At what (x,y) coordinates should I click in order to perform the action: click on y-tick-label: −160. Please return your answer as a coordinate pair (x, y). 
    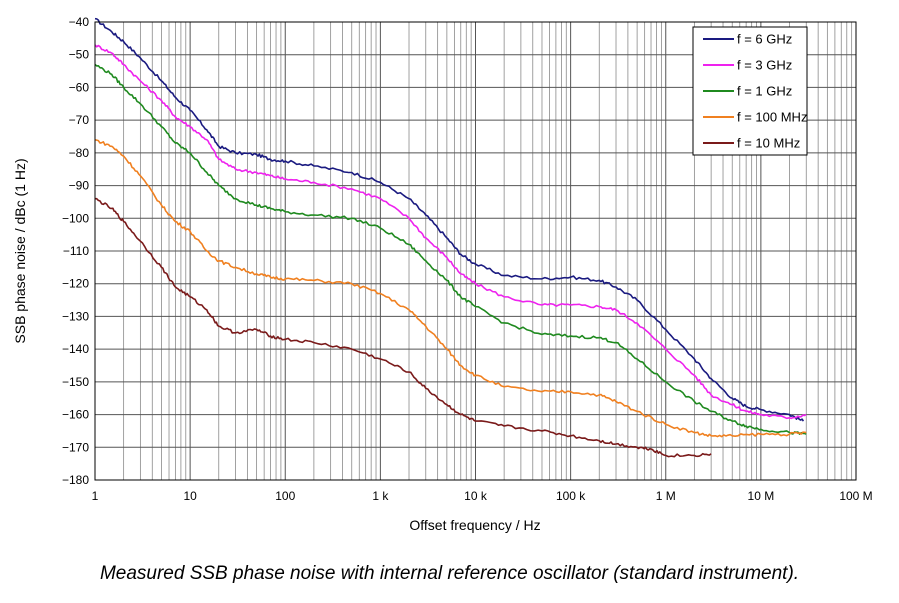
    Looking at the image, I should click on (75, 415).